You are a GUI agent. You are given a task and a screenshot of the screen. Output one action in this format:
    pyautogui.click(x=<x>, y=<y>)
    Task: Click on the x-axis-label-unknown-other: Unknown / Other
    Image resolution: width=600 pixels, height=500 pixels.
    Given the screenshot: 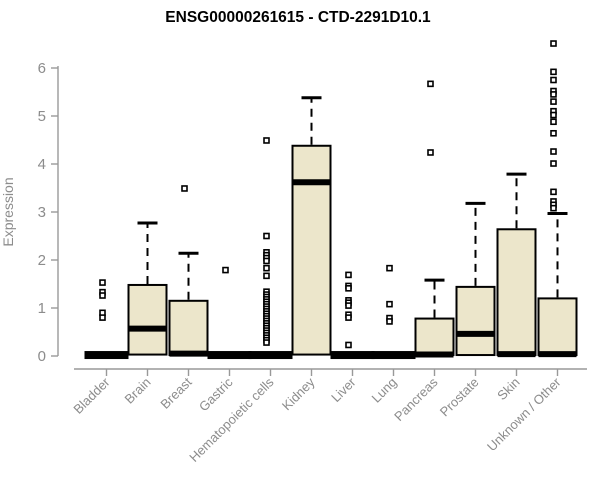 What is the action you would take?
    pyautogui.click(x=524, y=414)
    